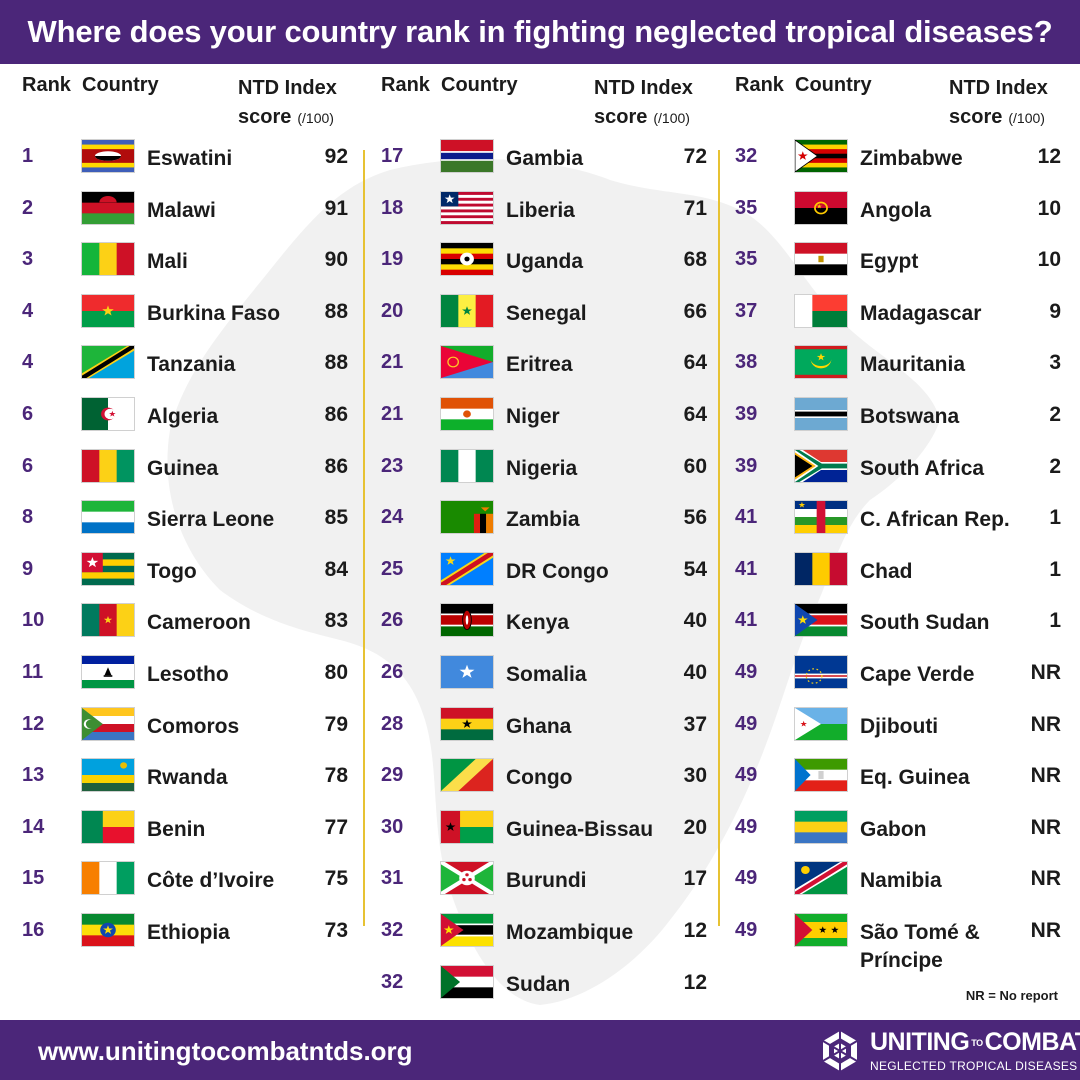 The height and width of the screenshot is (1080, 1080). Describe the element at coordinates (654, 103) in the screenshot. I see `header-score: NTD Index score (/100)` at that location.